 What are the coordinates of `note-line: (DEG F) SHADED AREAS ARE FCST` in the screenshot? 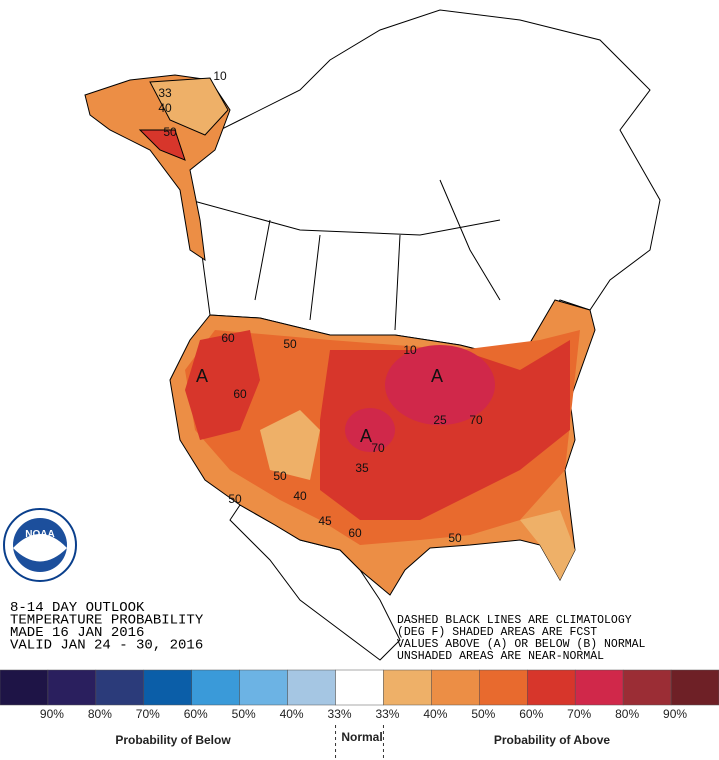 It's located at (497, 632).